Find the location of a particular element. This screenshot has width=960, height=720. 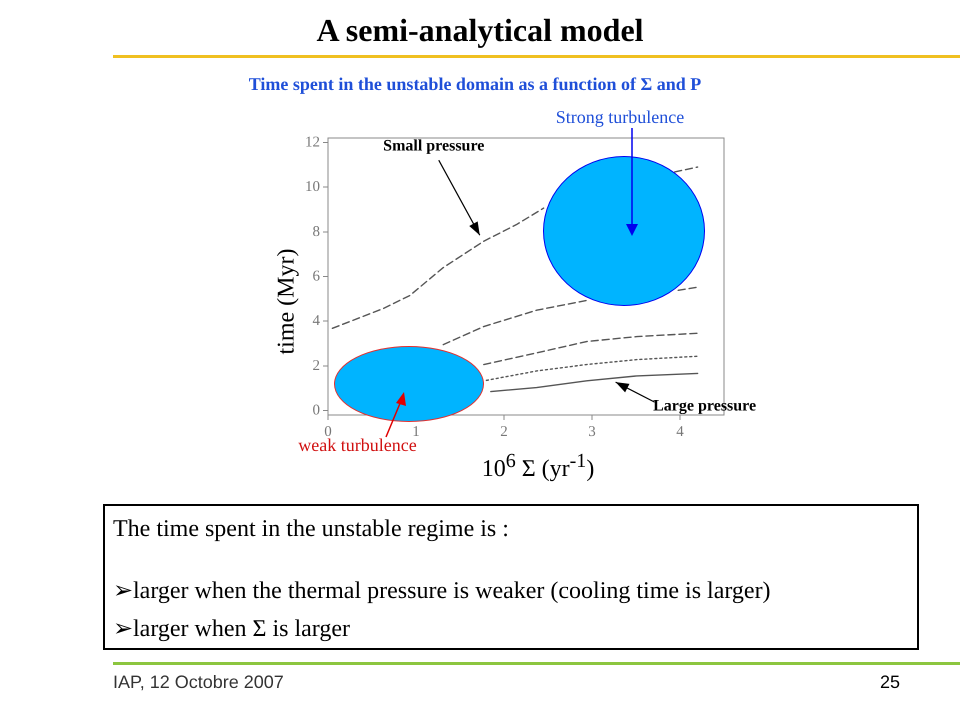

y-tick-label: 6 is located at coordinates (316, 276).